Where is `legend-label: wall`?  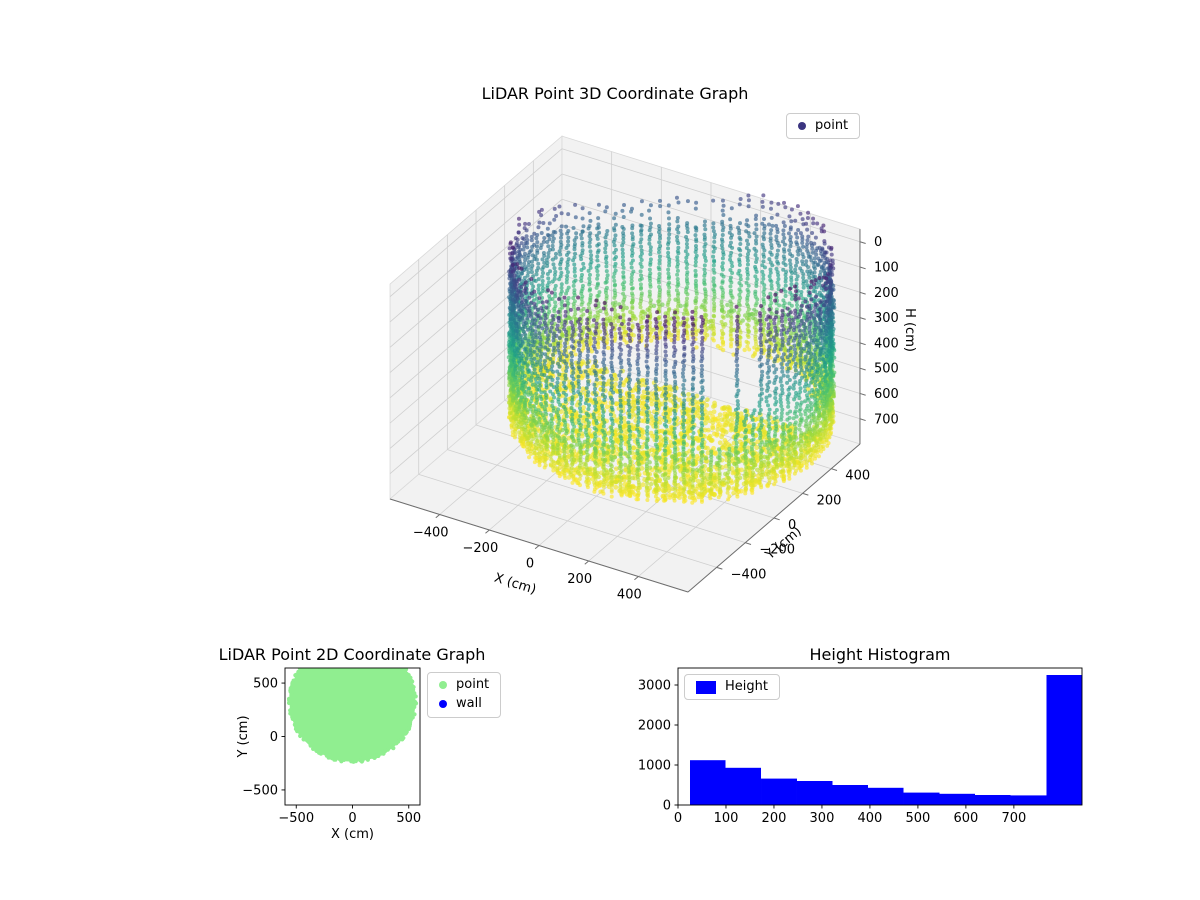
legend-label: wall is located at coordinates (469, 704).